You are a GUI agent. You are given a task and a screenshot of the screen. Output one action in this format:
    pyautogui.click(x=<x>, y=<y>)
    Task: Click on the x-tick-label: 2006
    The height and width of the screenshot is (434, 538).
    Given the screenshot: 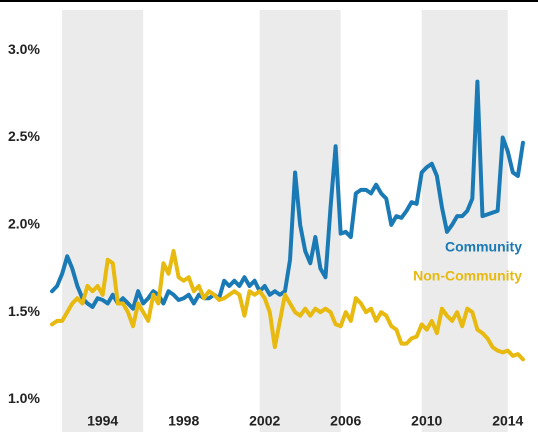 What is the action you would take?
    pyautogui.click(x=345, y=421)
    